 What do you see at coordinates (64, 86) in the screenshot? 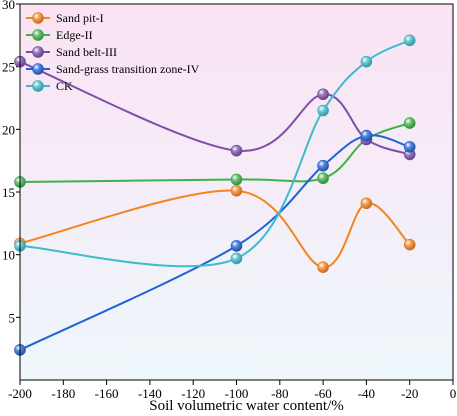
I see `legend-label: CK` at bounding box center [64, 86].